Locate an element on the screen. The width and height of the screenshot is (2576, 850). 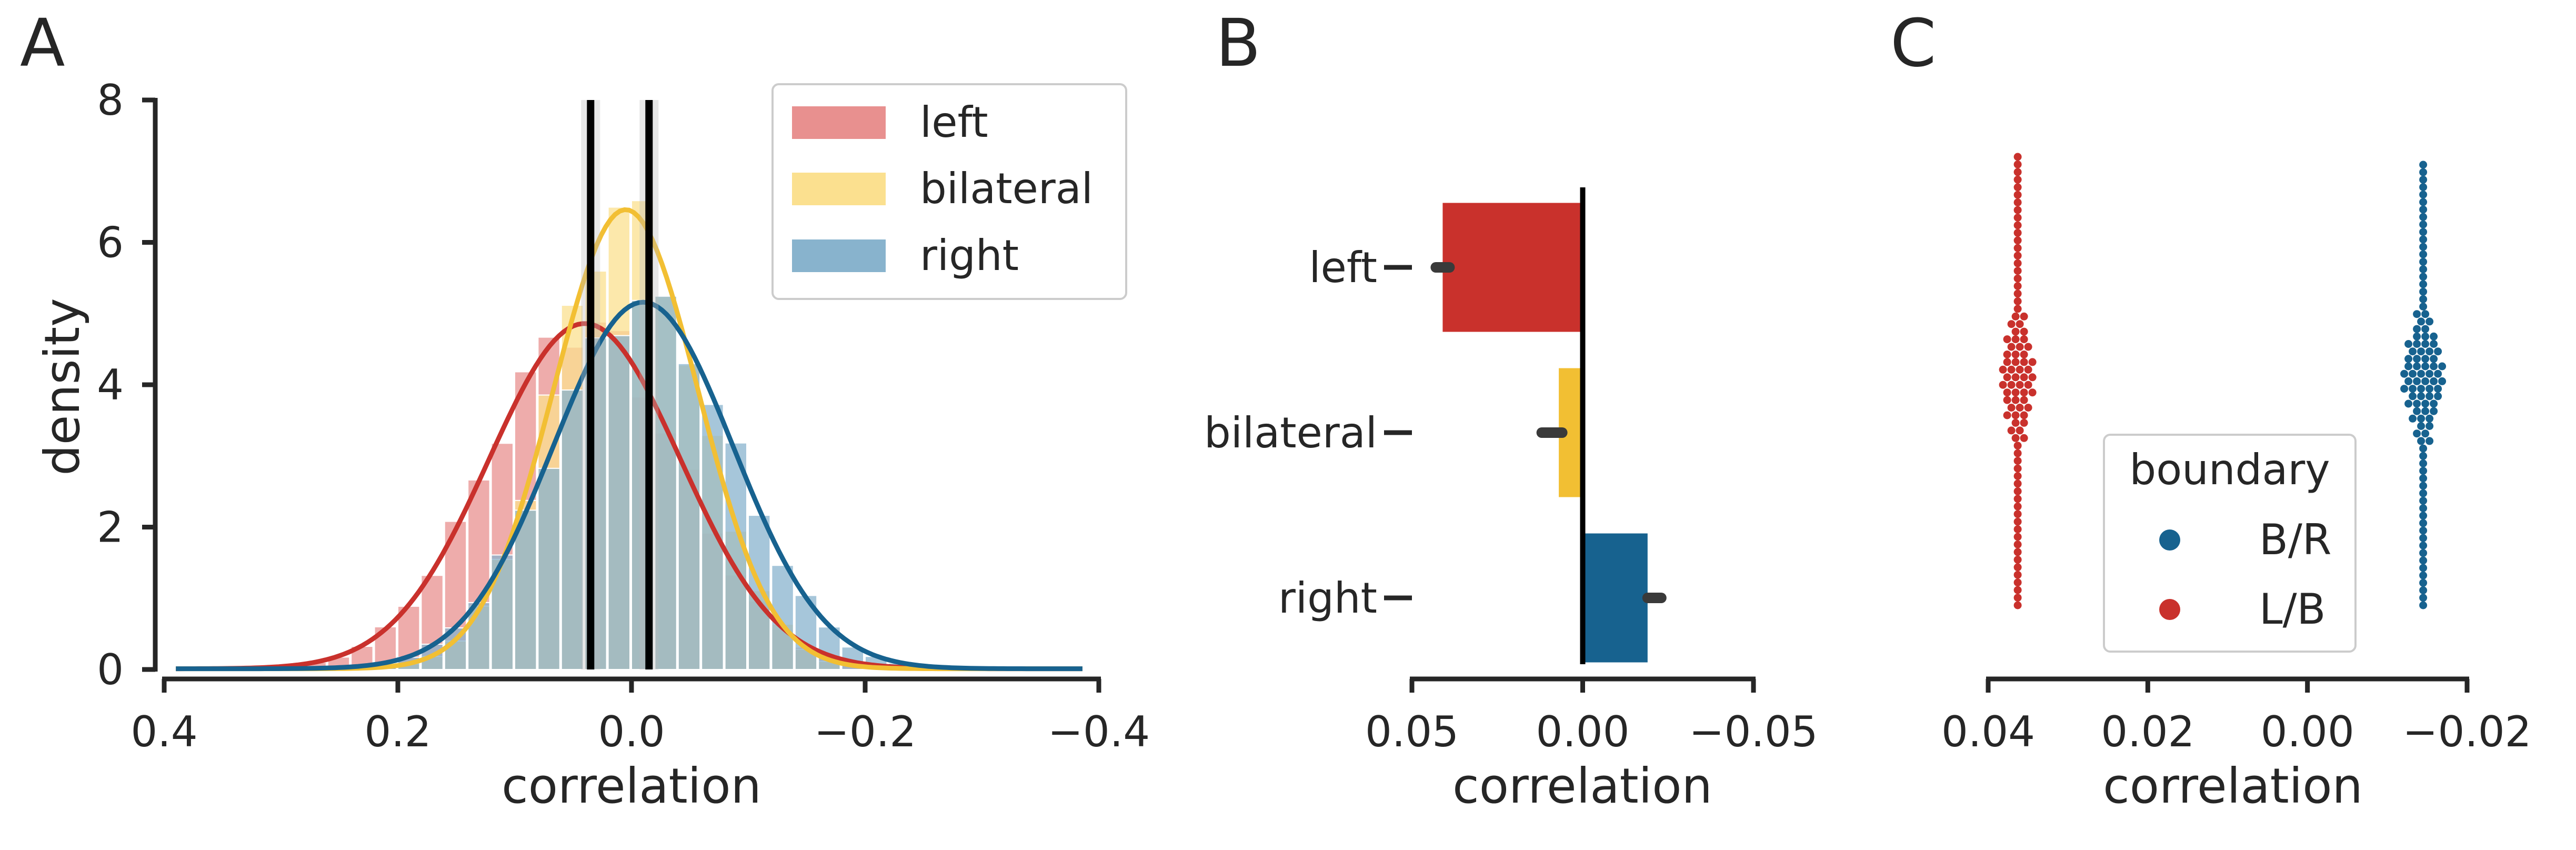
x-tick-label-c: 0.04 is located at coordinates (1988, 731).